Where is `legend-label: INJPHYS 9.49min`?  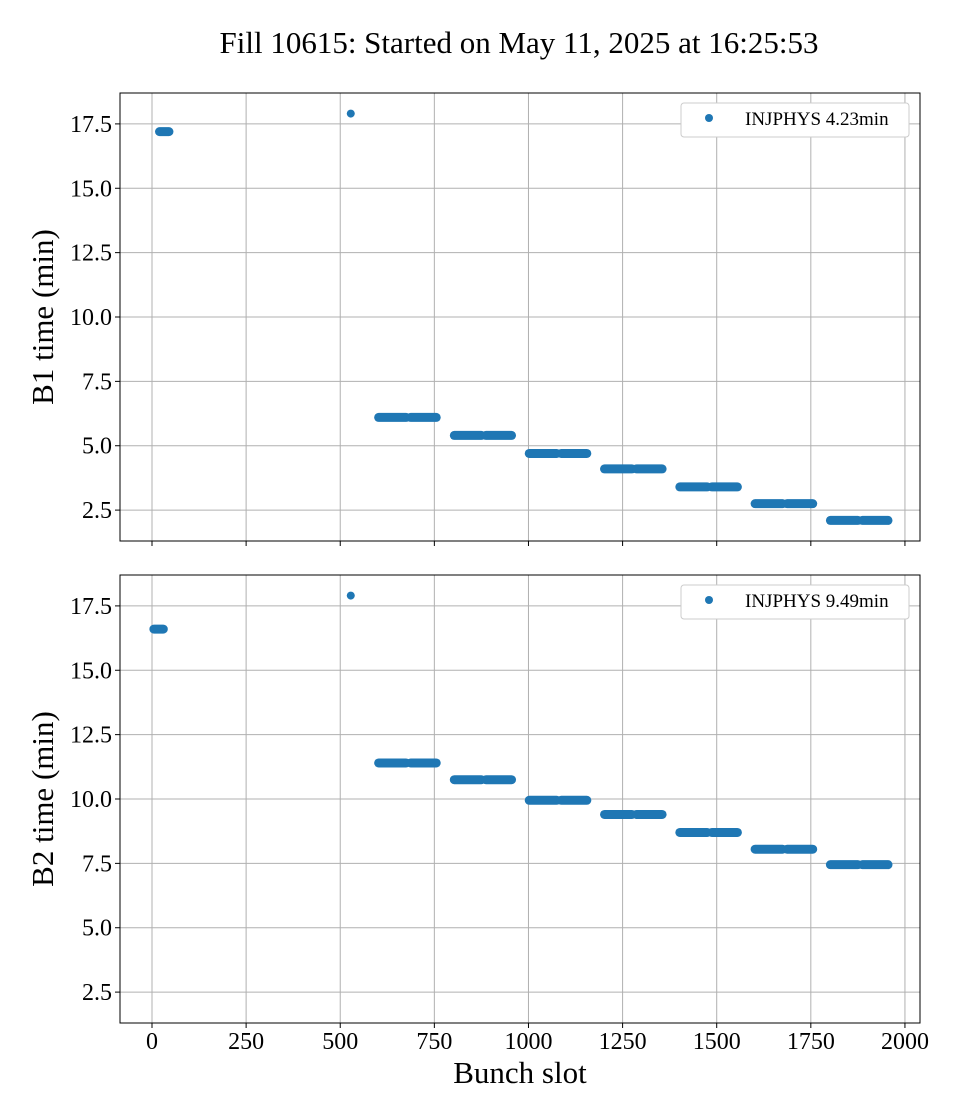
legend-label: INJPHYS 9.49min is located at coordinates (817, 601).